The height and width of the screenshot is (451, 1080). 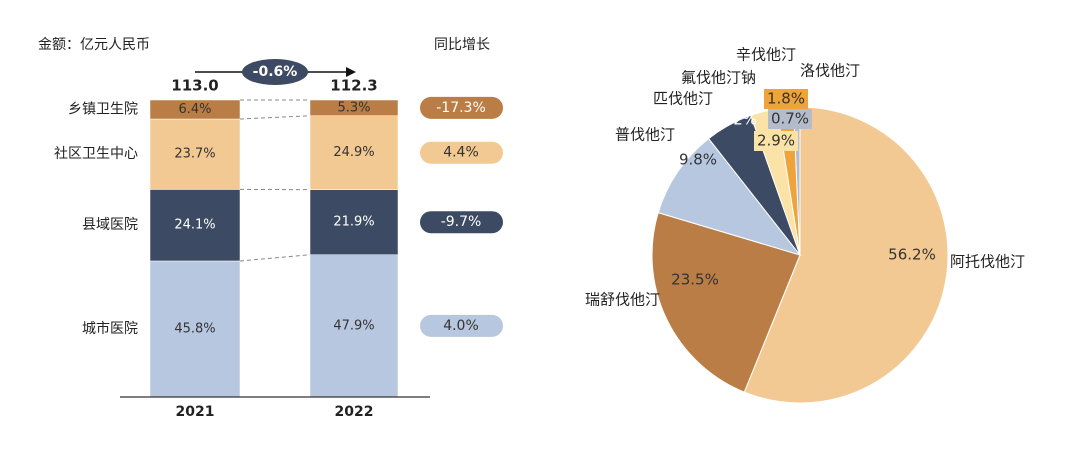 I want to click on value-label: 5.2%, so click(x=738, y=120).